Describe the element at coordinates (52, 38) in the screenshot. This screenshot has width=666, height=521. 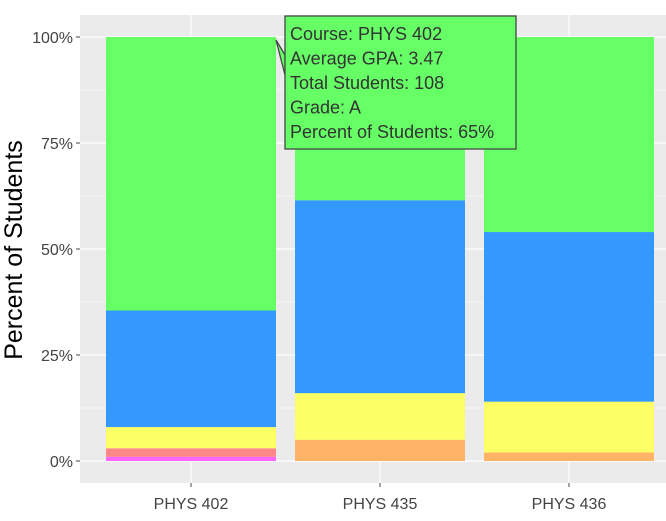
I see `y-tick-label: 100%` at that location.